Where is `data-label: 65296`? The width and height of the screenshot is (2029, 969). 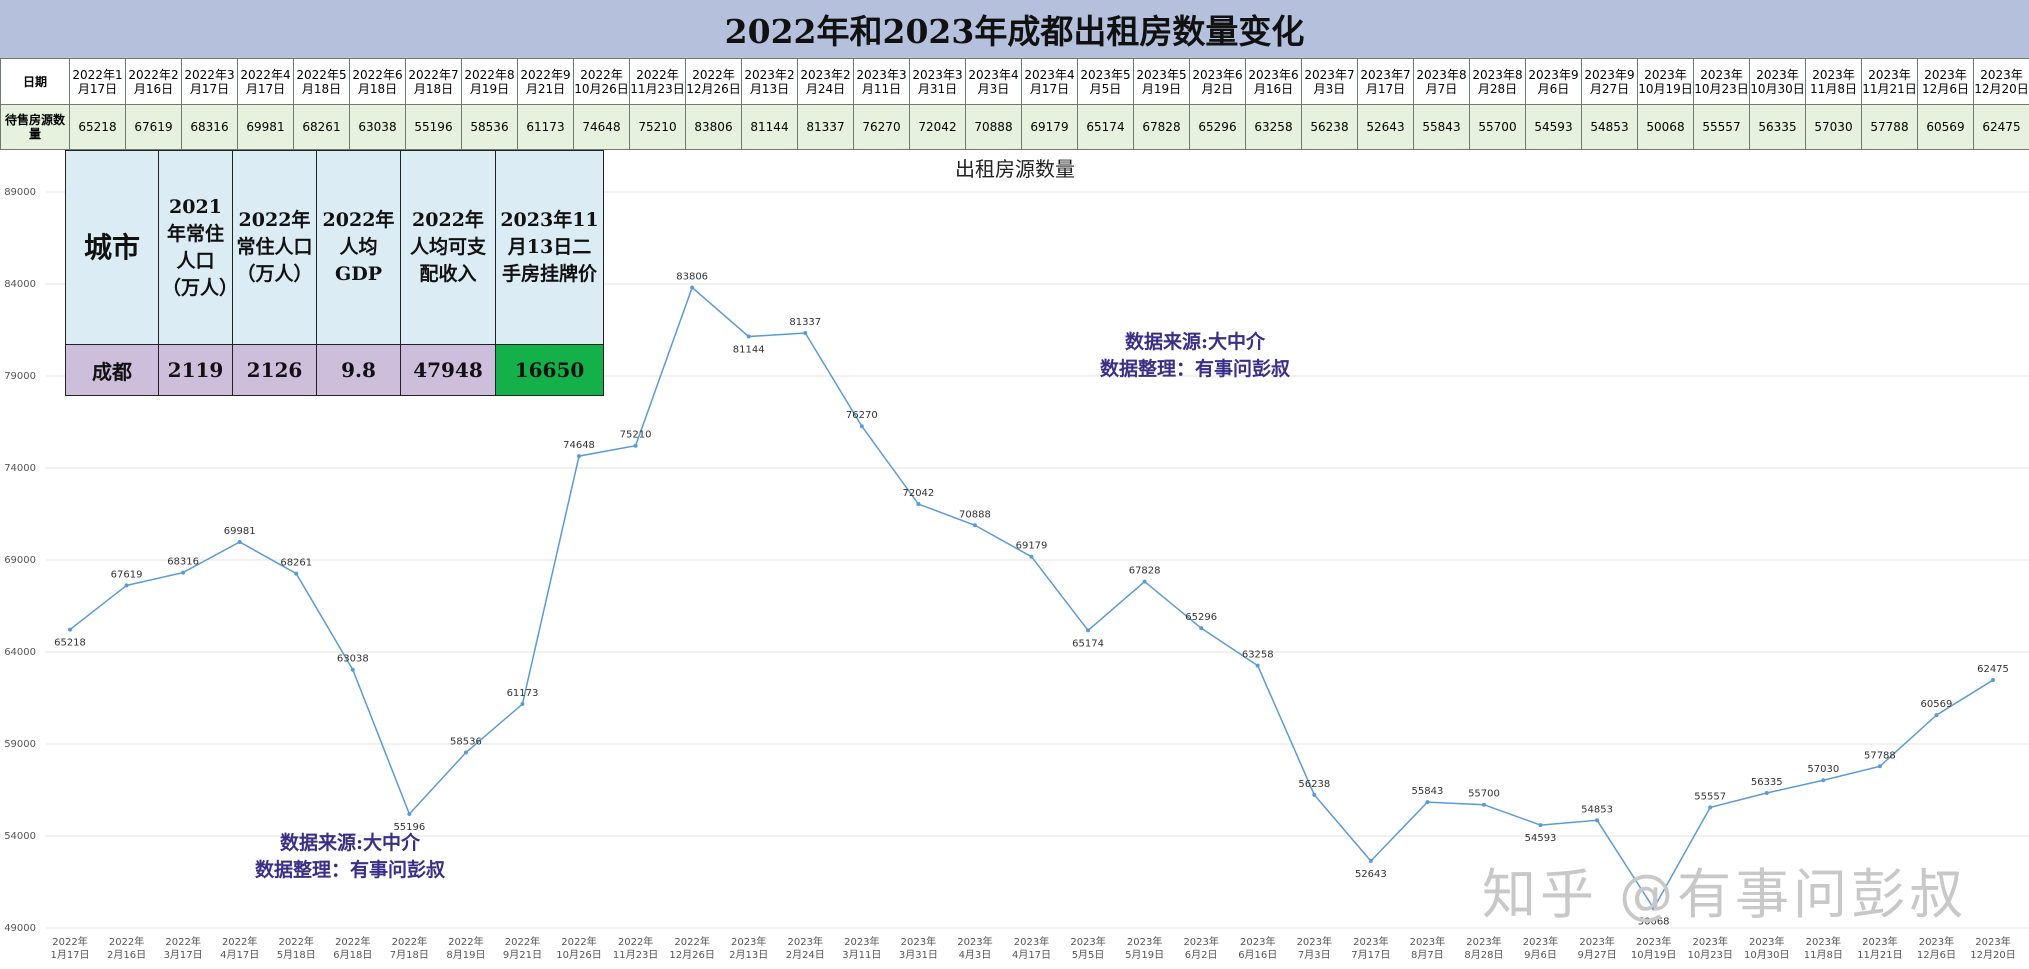
data-label: 65296 is located at coordinates (1201, 617).